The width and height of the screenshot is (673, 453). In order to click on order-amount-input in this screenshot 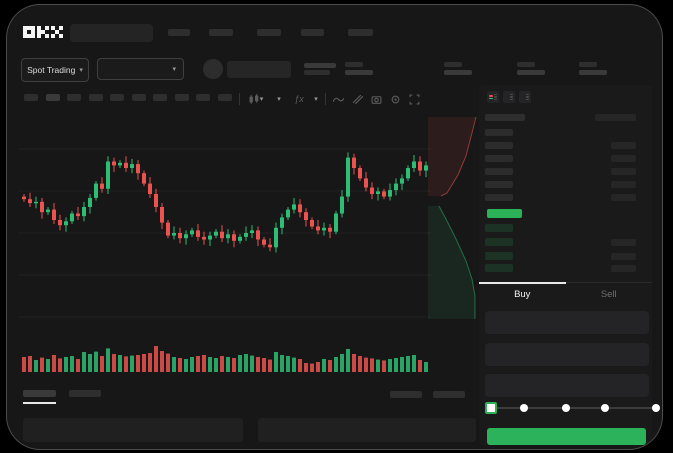, I will do `click(567, 354)`.